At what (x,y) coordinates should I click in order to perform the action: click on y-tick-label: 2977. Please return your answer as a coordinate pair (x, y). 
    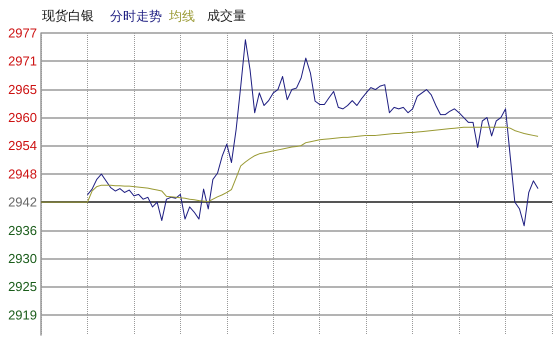
    Looking at the image, I should click on (22, 33).